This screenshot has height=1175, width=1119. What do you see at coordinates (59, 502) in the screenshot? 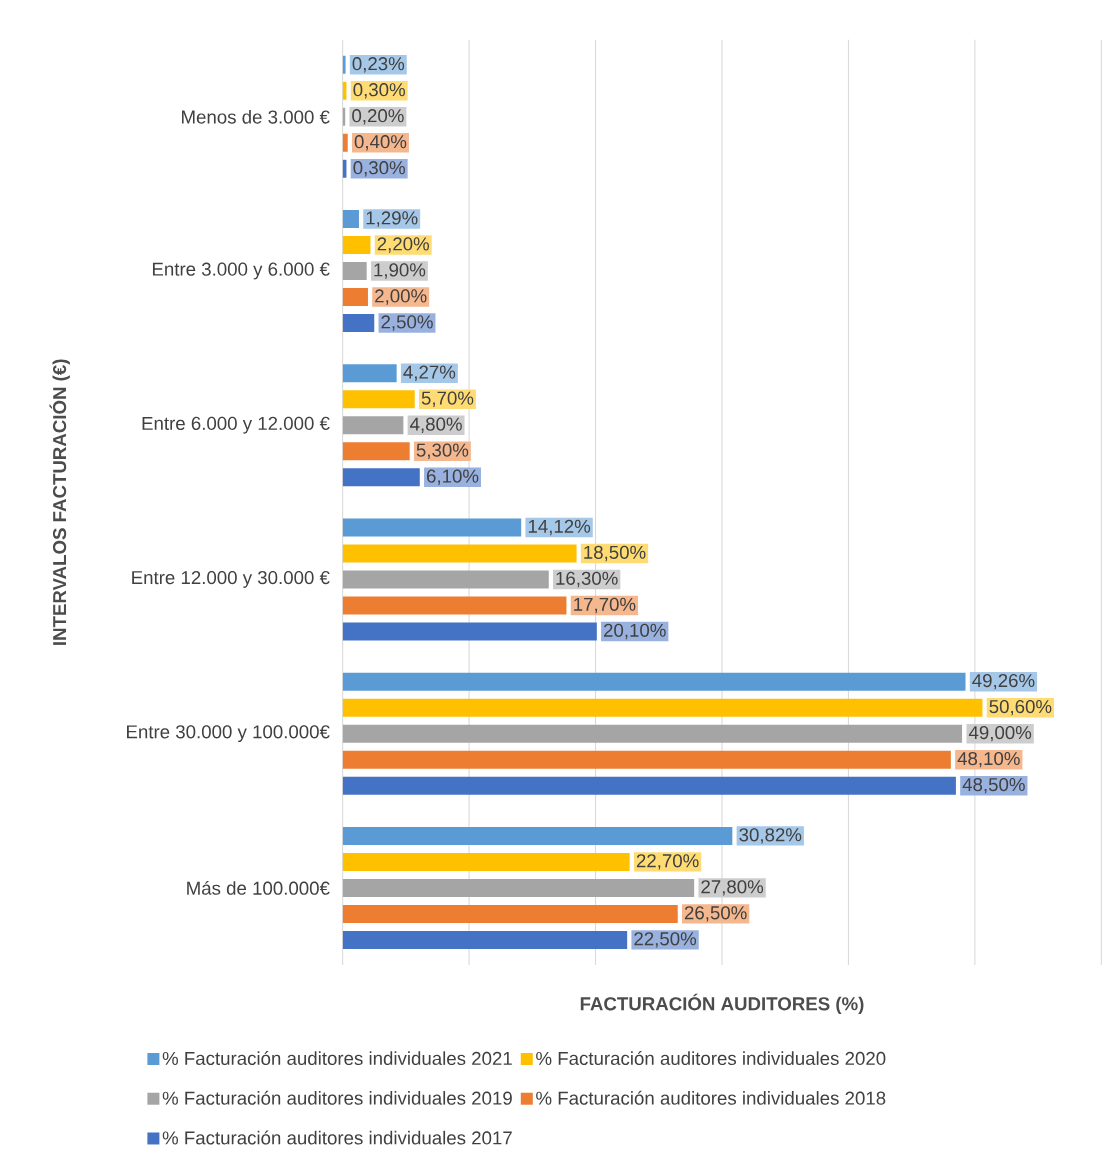
I see `y-axis-title: INTERVALOS FACTURACIÓN (€)` at bounding box center [59, 502].